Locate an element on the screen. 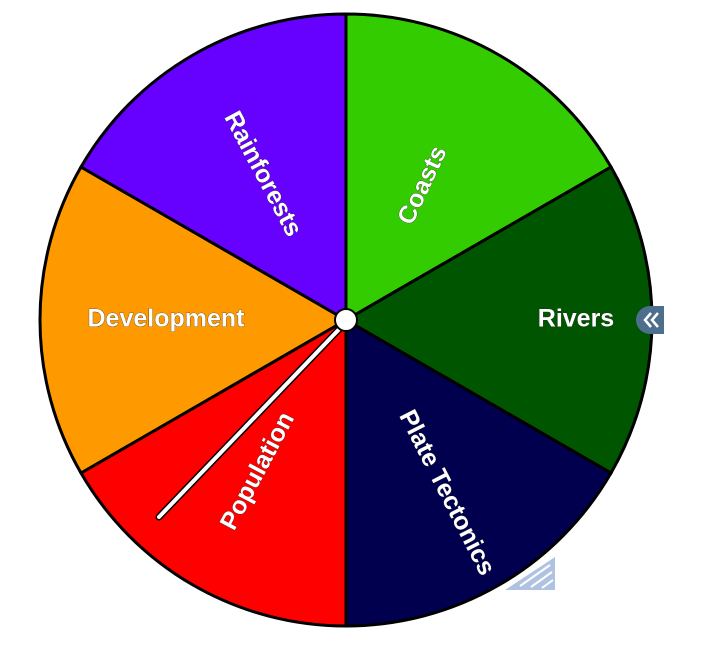 The height and width of the screenshot is (647, 705). resize-grip-icon is located at coordinates (530, 573).